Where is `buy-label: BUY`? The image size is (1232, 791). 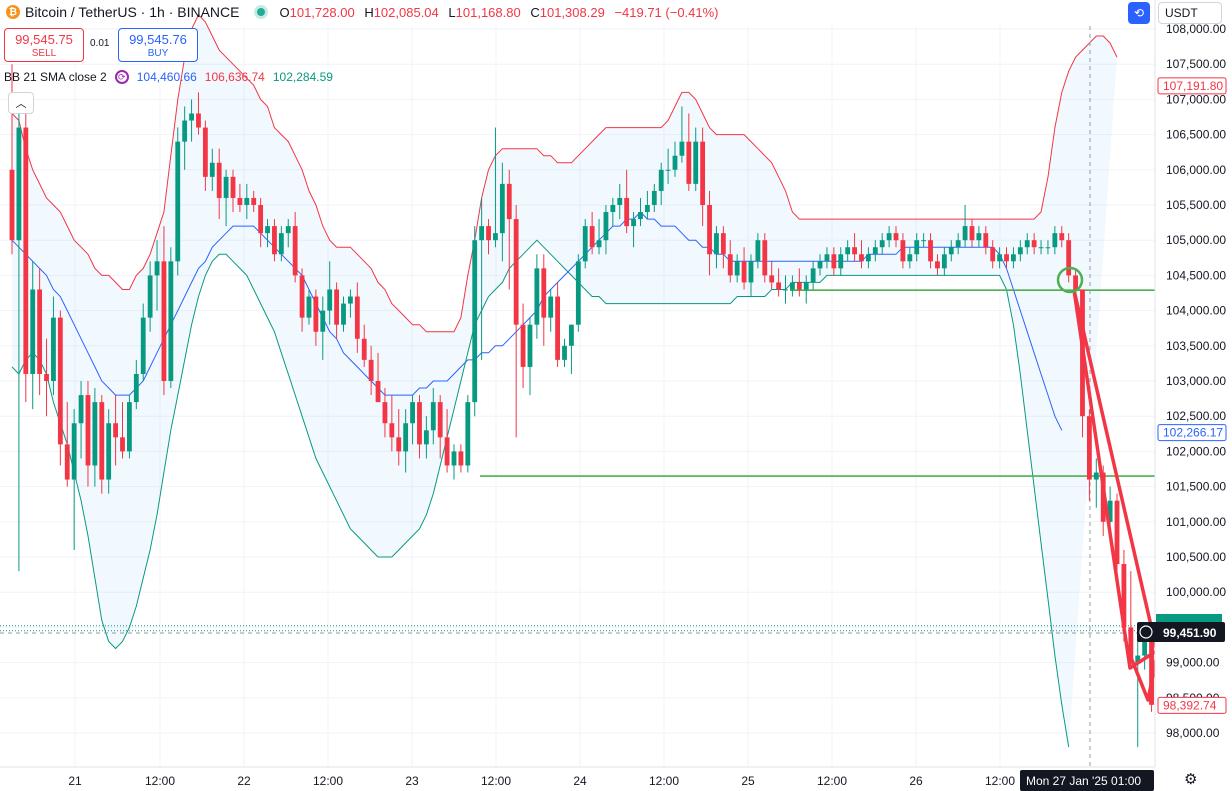 buy-label: BUY is located at coordinates (158, 53).